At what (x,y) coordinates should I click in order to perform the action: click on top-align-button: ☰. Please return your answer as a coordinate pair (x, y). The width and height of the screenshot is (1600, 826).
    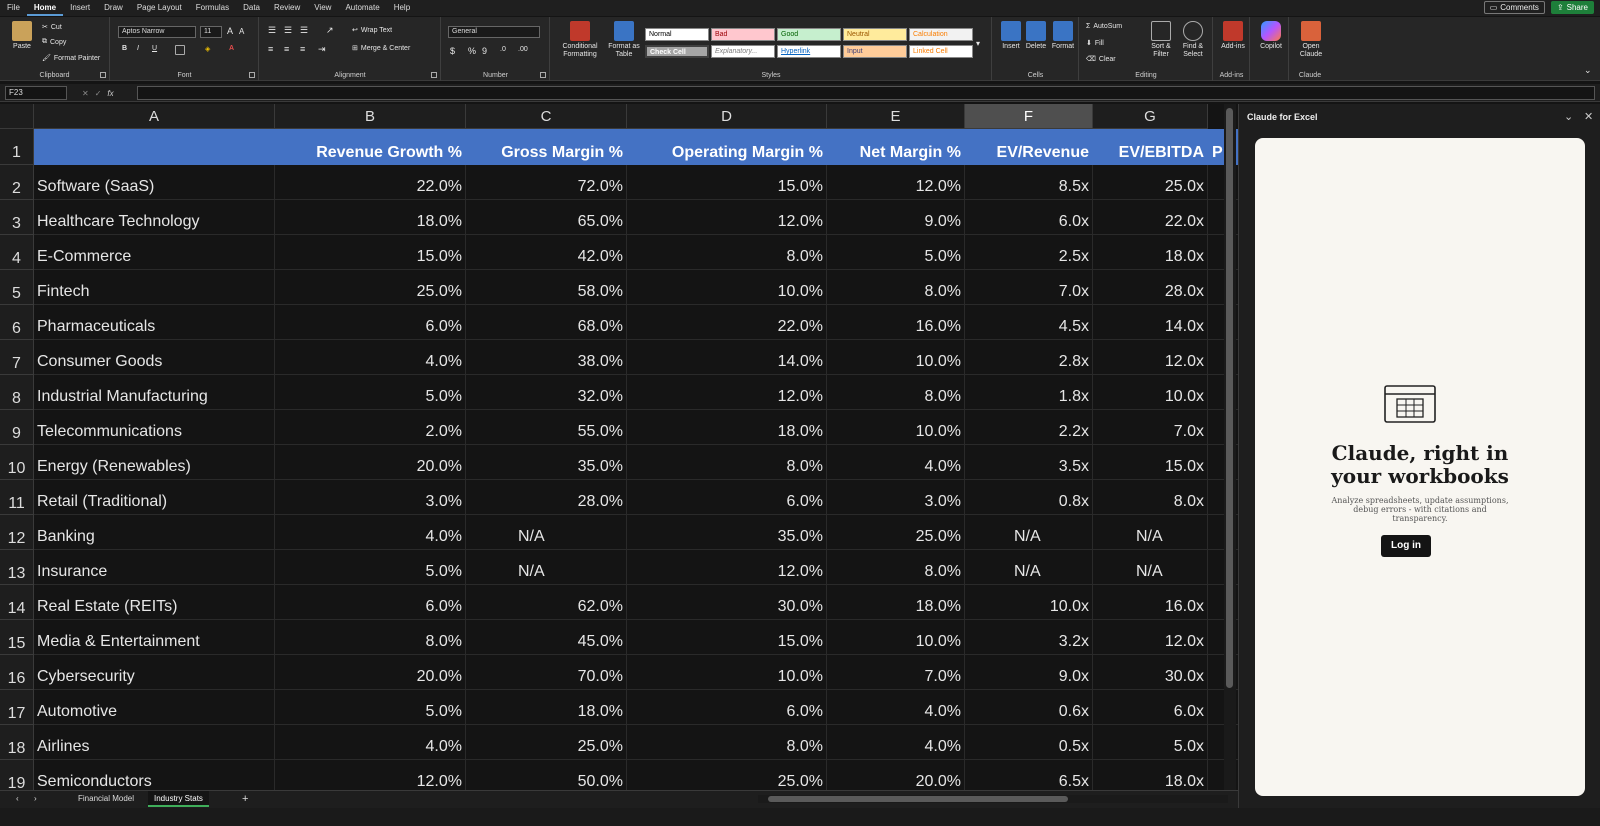
    Looking at the image, I should click on (272, 30).